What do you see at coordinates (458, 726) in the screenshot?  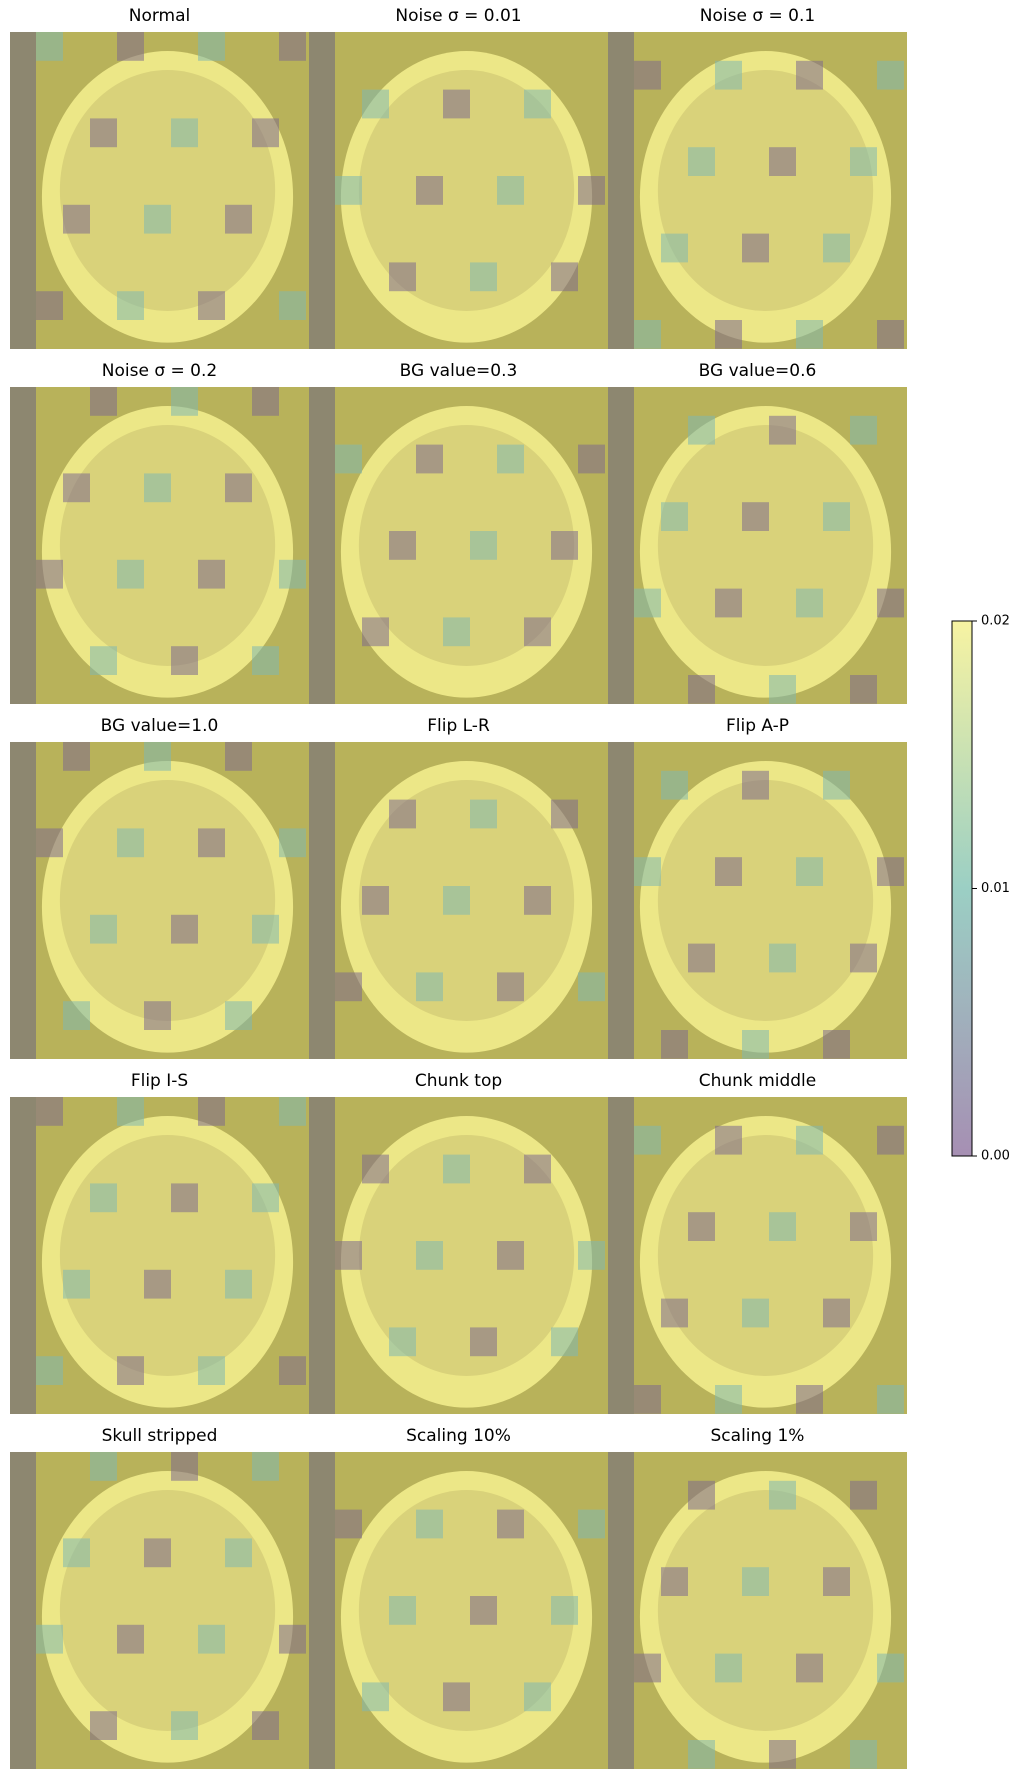 I see `panel-title: Flip L-R` at bounding box center [458, 726].